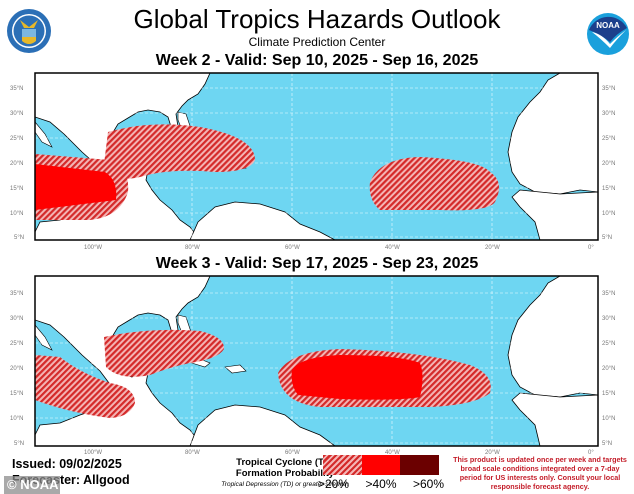  I want to click on legend-swatch-60-dark, so click(419, 465).